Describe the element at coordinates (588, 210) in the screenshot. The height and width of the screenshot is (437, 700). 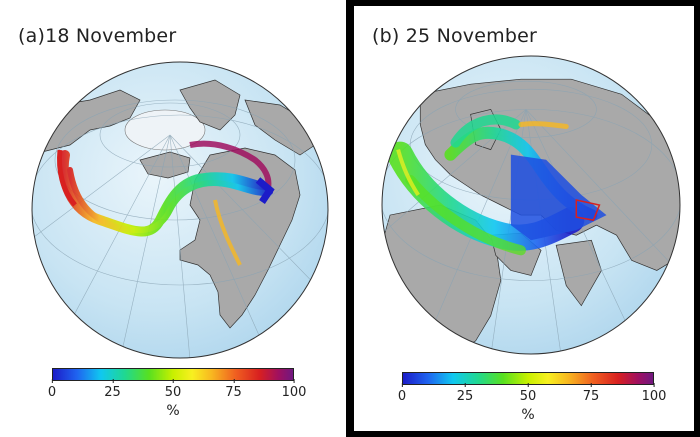
I see `trajectory-east-end-b` at that location.